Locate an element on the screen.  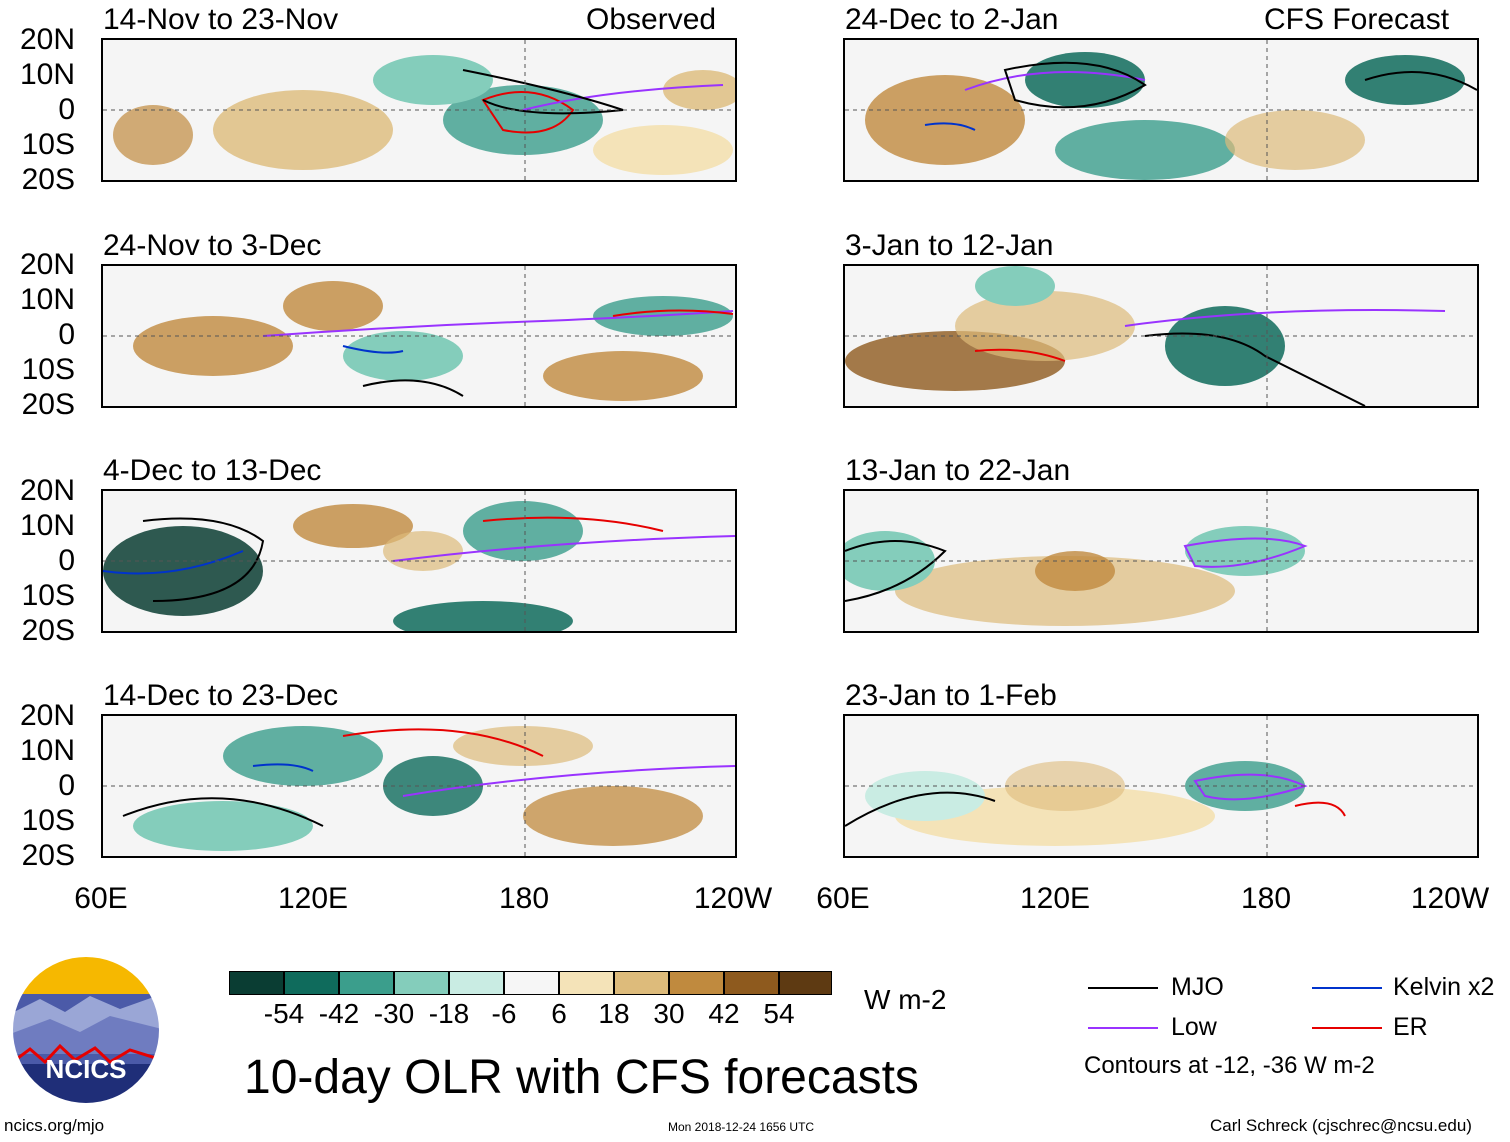
colorbar-tick: -6 is located at coordinates (504, 1013).